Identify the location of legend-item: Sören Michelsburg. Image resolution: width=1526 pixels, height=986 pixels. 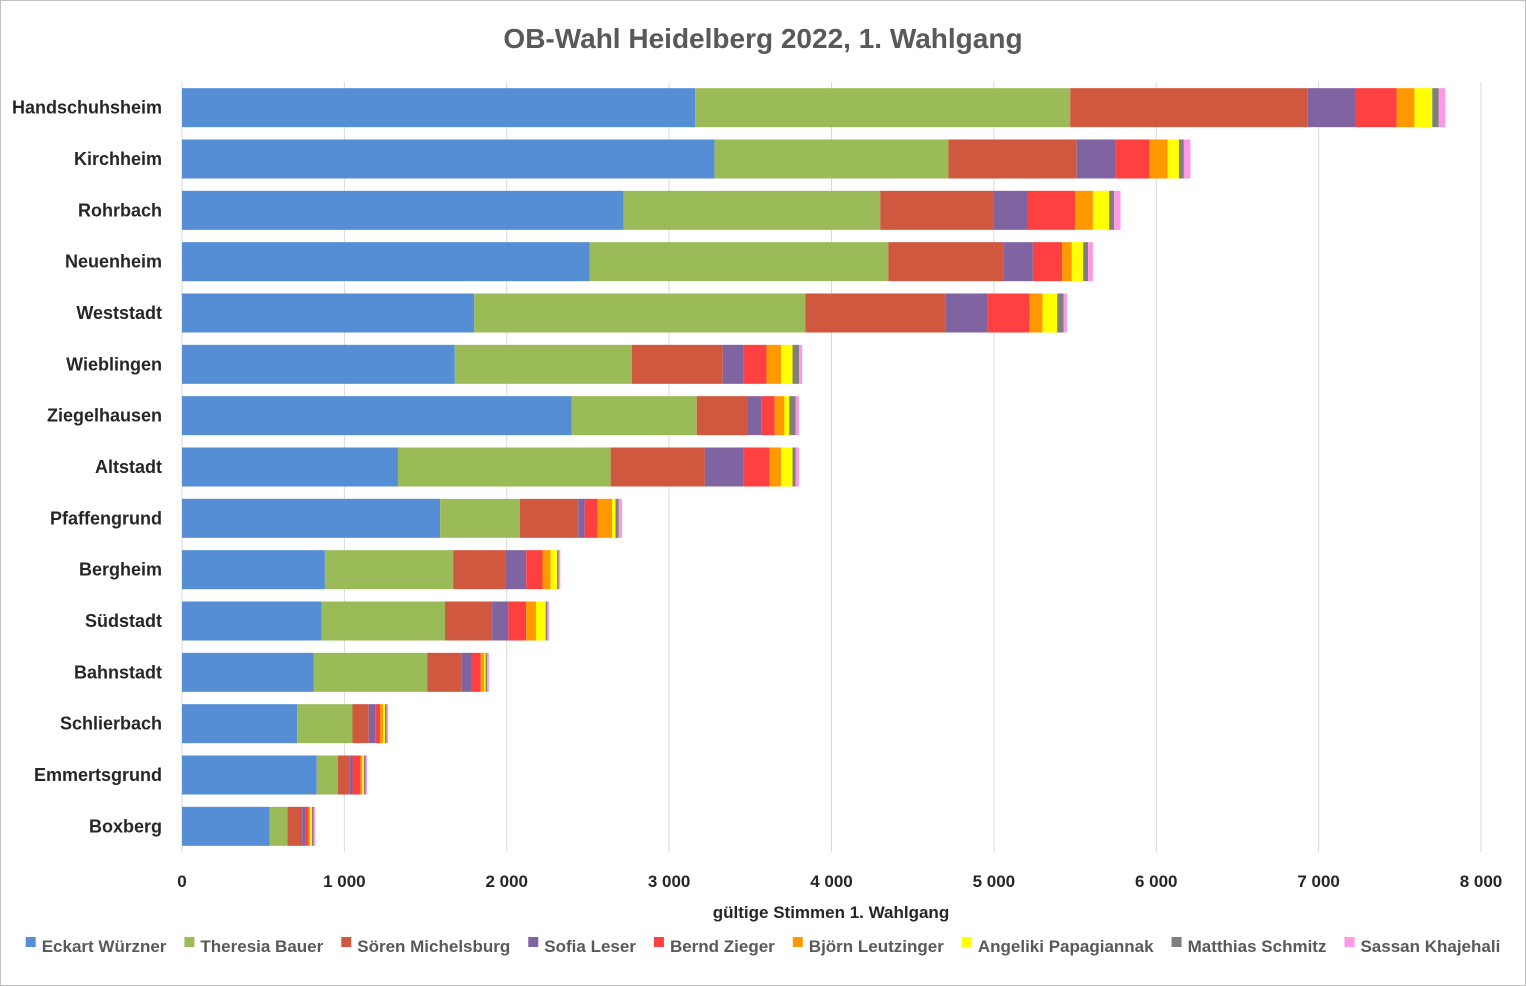
(425, 946).